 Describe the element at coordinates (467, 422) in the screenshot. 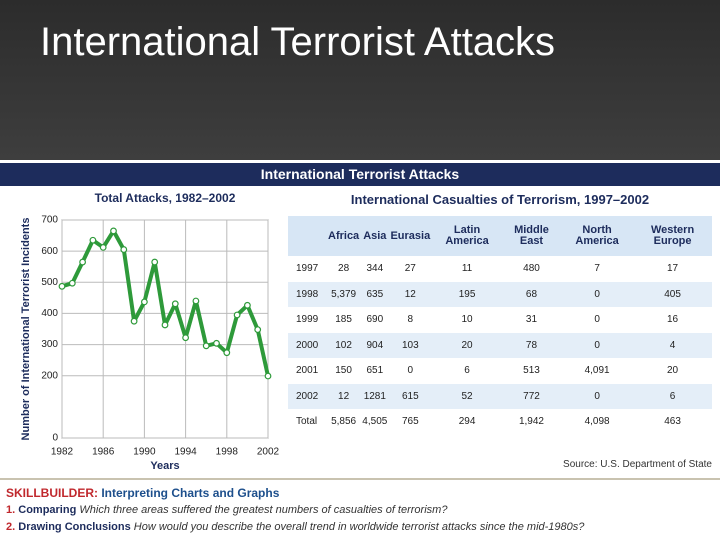

I see `cell: 294` at that location.